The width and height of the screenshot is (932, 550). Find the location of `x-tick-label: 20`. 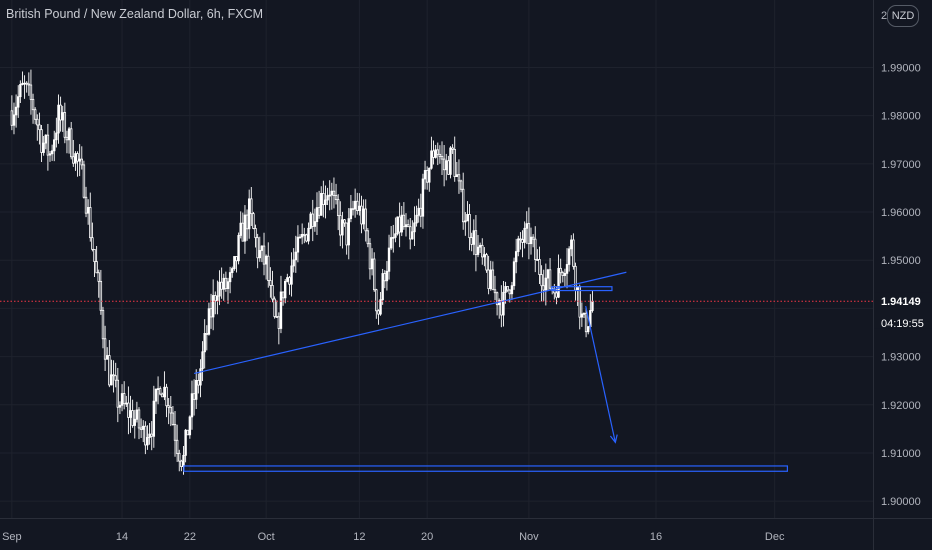

x-tick-label: 20 is located at coordinates (427, 537).